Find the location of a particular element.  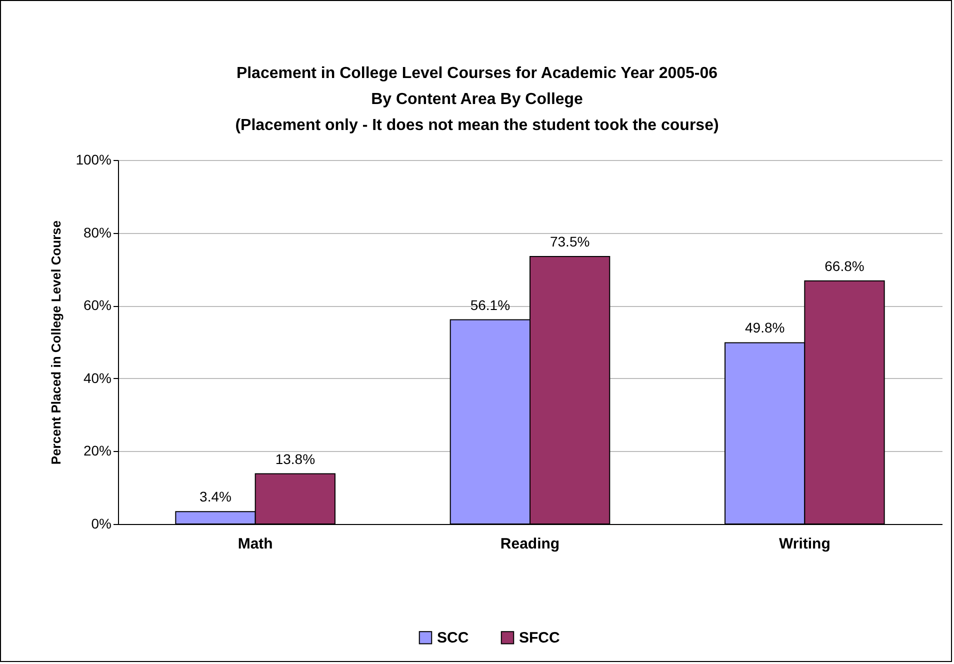

text: (Placement only - It does not mean the student took the course) is located at coordinates (477, 125).